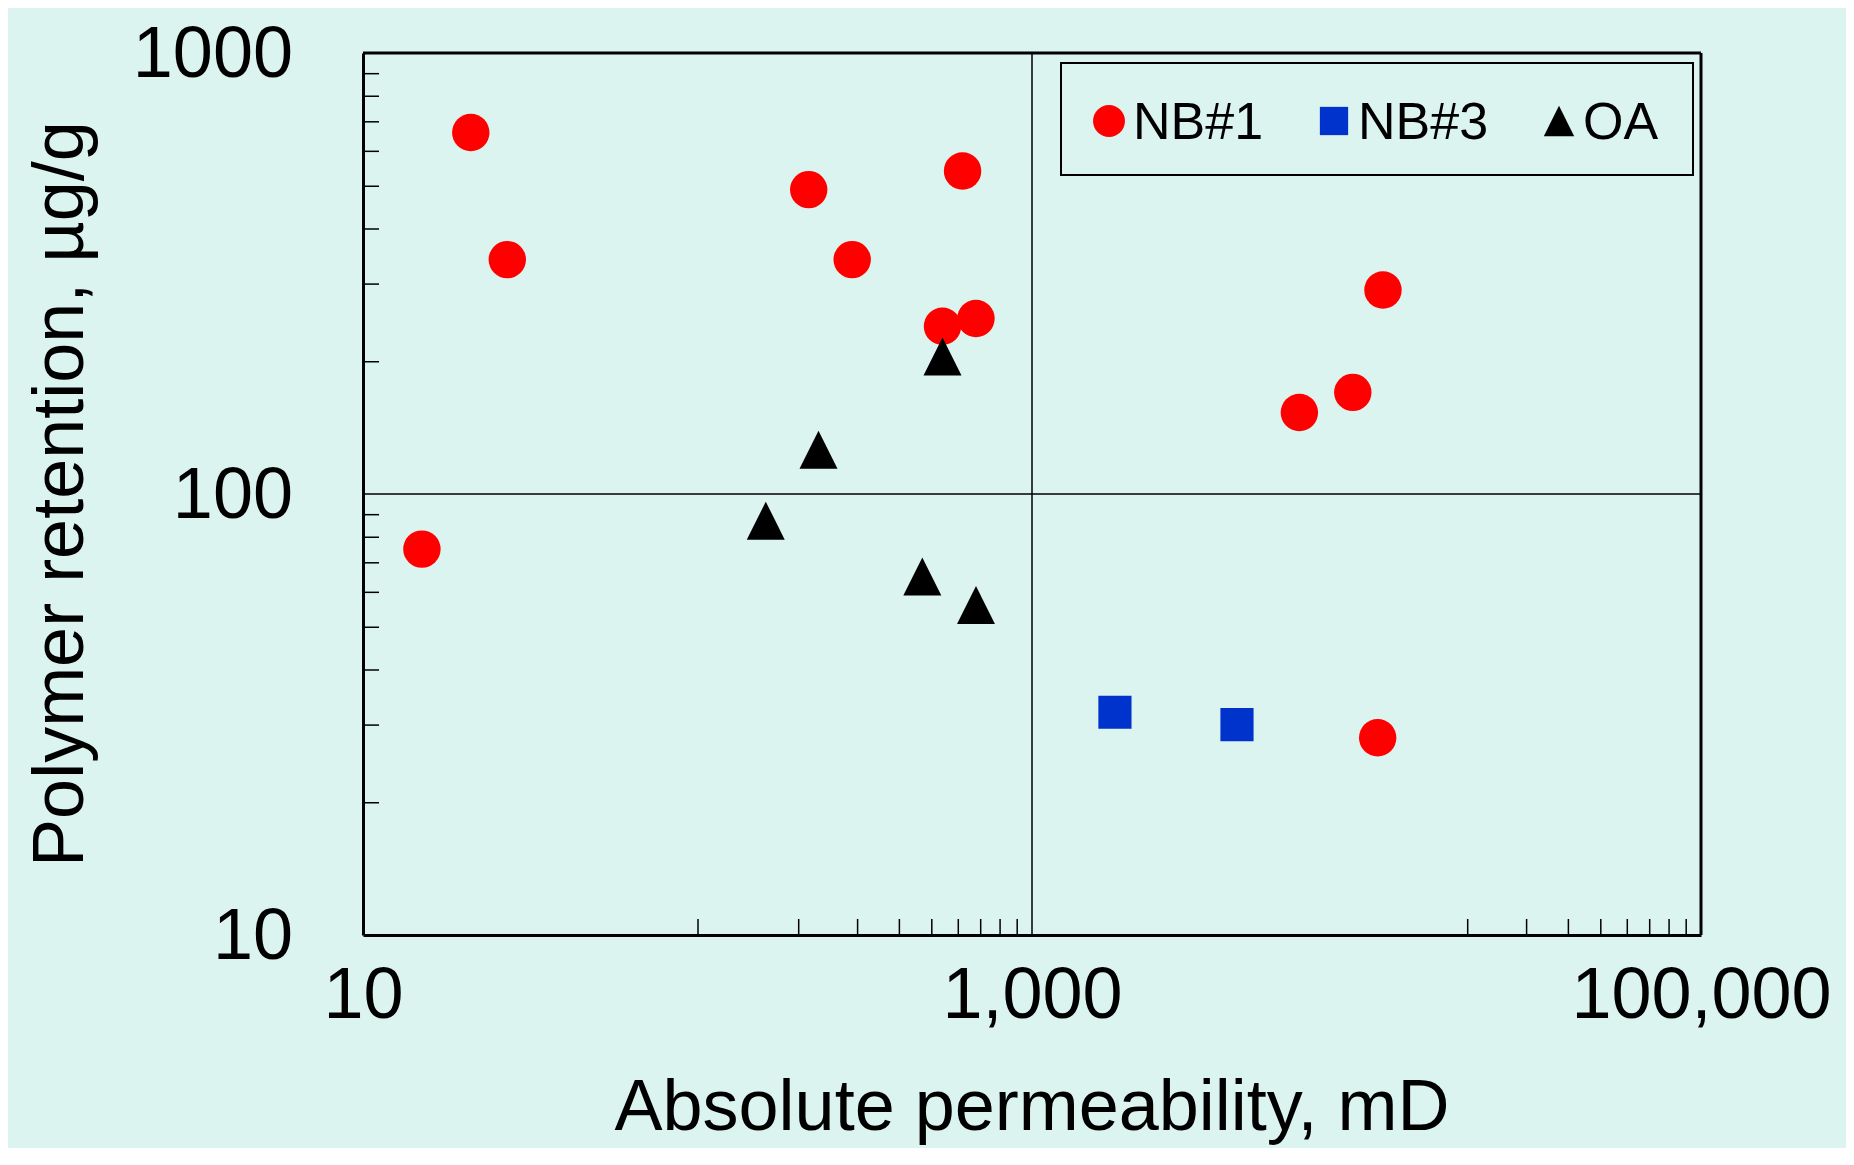  Describe the element at coordinates (1701, 993) in the screenshot. I see `x-tick-label: 100,000` at that location.